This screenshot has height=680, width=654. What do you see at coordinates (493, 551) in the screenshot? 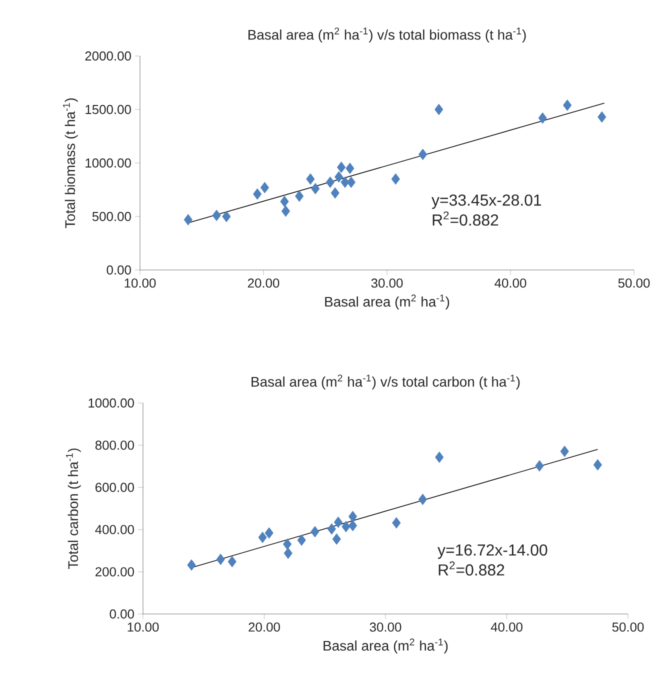
I see `annotation: y=16.72x-14.00` at bounding box center [493, 551].